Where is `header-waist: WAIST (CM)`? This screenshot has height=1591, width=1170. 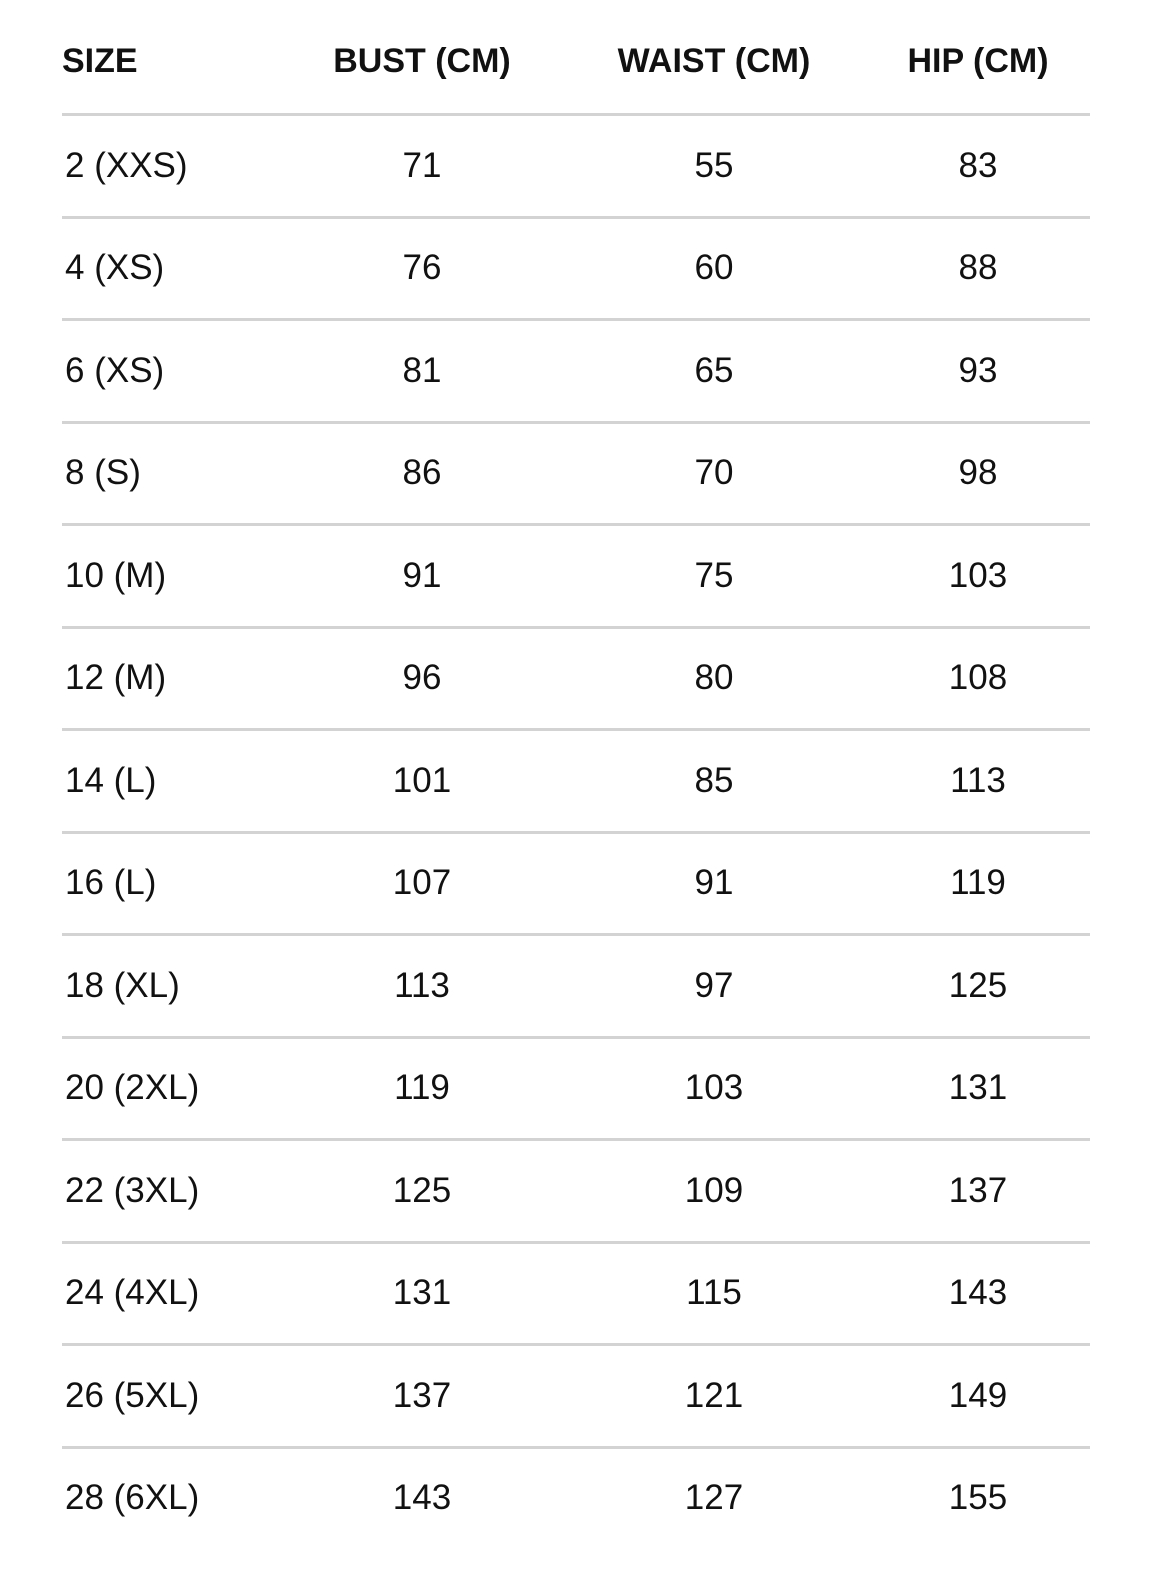
header-waist: WAIST (CM) is located at coordinates (714, 61).